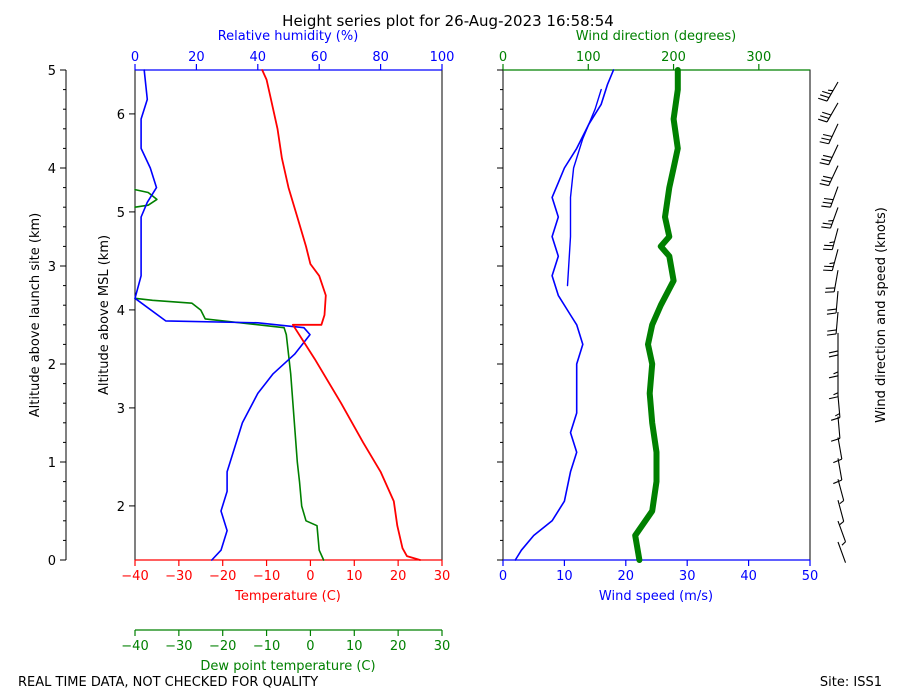 This screenshot has height=700, width=900. What do you see at coordinates (52, 71) in the screenshot?
I see `outer-altitude-tick-label: 5` at bounding box center [52, 71].